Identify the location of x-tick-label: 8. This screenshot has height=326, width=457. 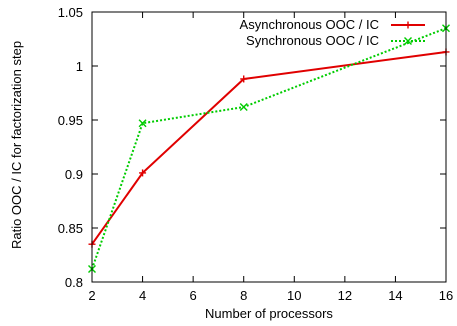
(243, 295).